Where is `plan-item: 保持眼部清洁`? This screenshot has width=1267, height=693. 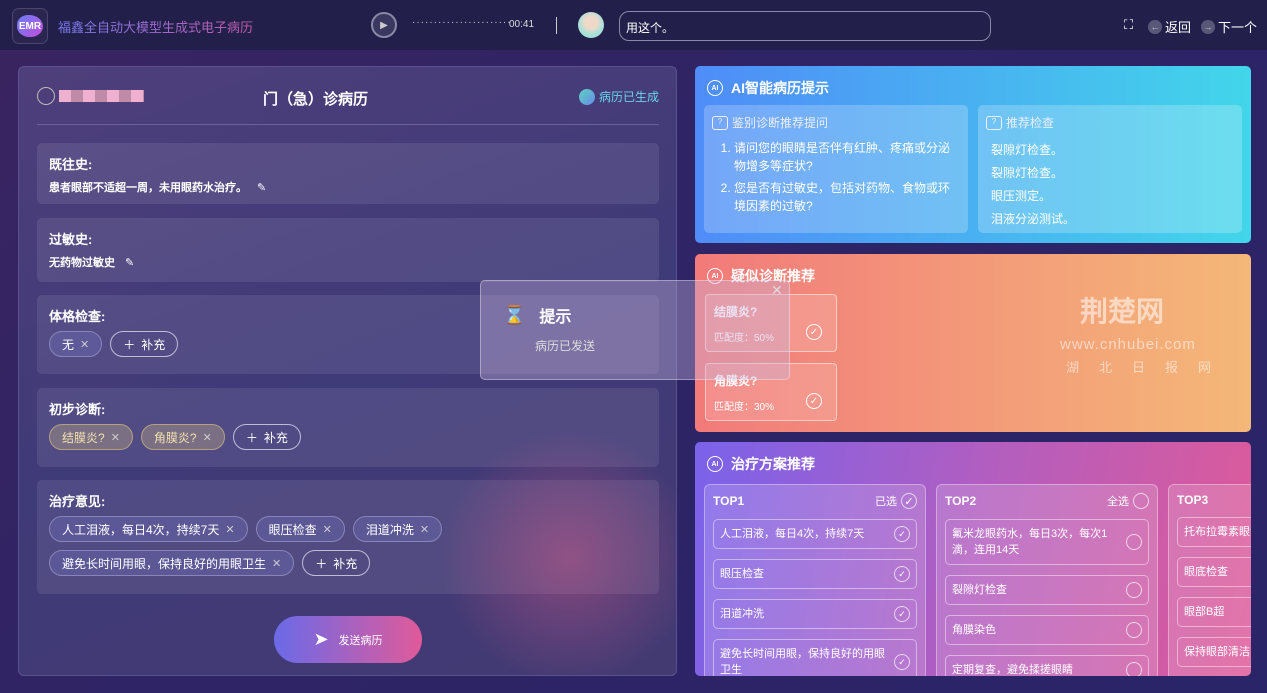 plan-item: 保持眼部清洁 is located at coordinates (1214, 652).